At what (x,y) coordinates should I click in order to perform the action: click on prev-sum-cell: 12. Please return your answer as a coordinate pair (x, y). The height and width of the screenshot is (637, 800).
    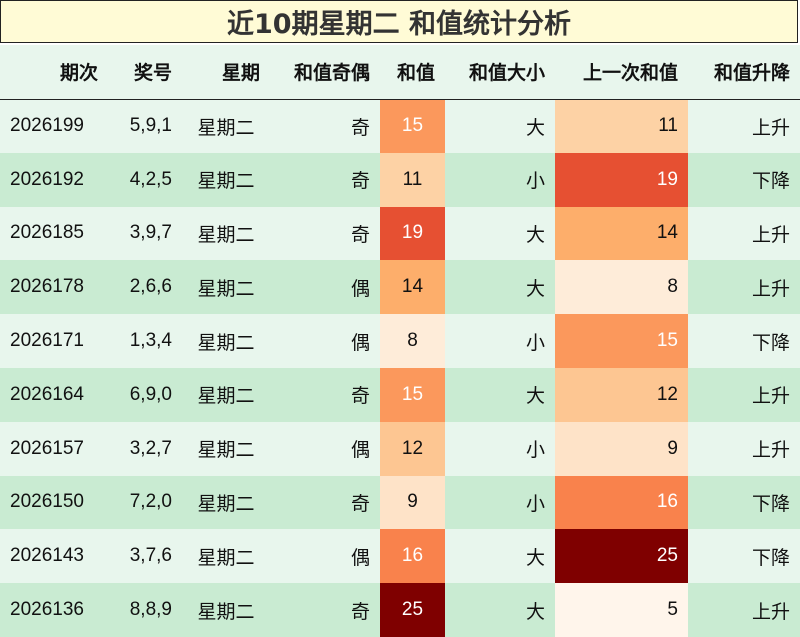
    Looking at the image, I should click on (621, 394).